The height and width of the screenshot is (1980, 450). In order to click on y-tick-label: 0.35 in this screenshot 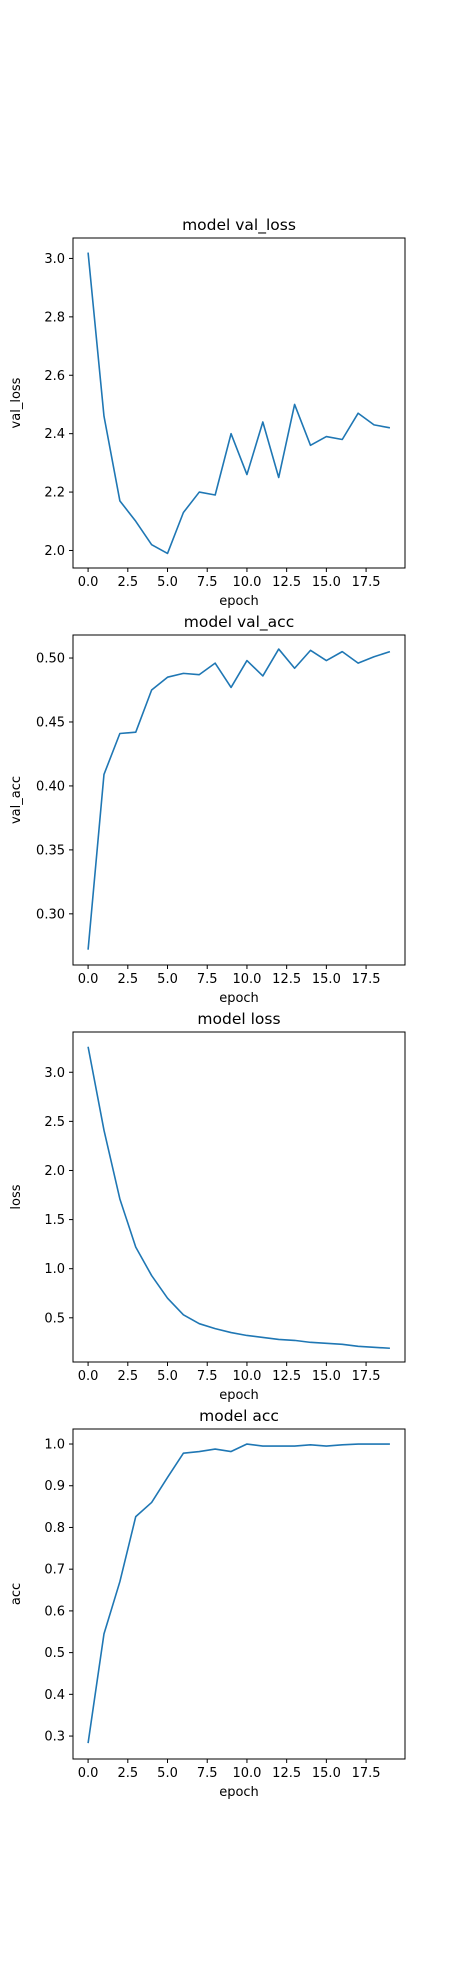, I will do `click(50, 850)`.